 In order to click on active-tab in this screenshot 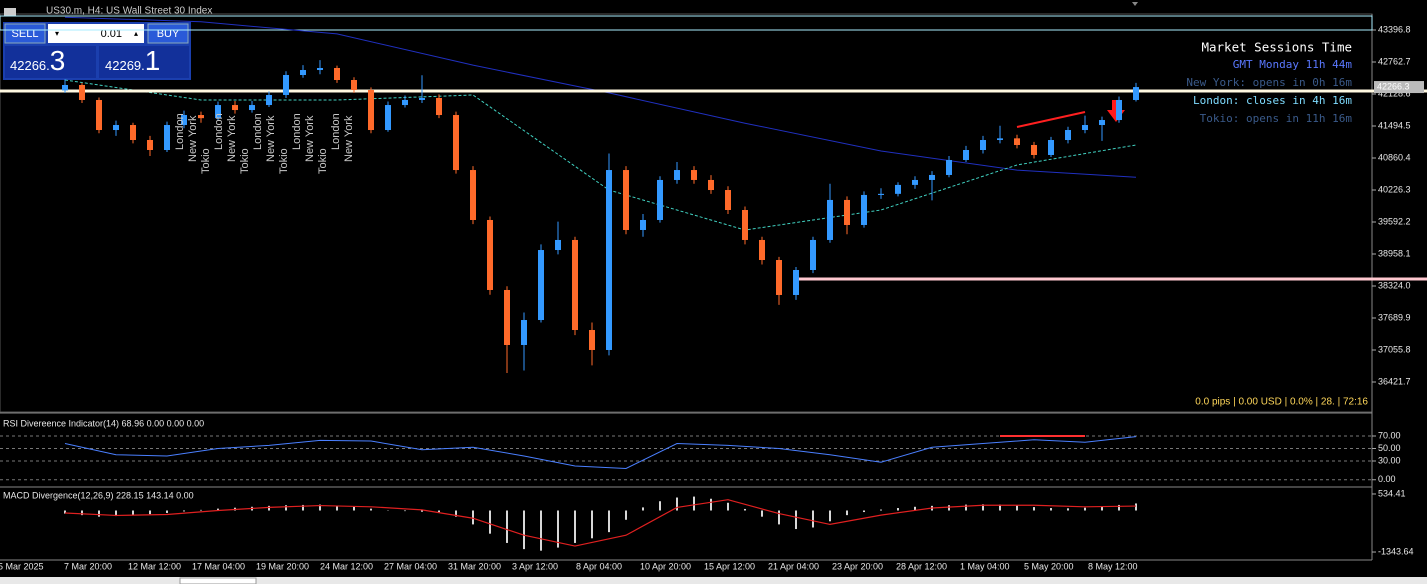, I will do `click(218, 580)`.